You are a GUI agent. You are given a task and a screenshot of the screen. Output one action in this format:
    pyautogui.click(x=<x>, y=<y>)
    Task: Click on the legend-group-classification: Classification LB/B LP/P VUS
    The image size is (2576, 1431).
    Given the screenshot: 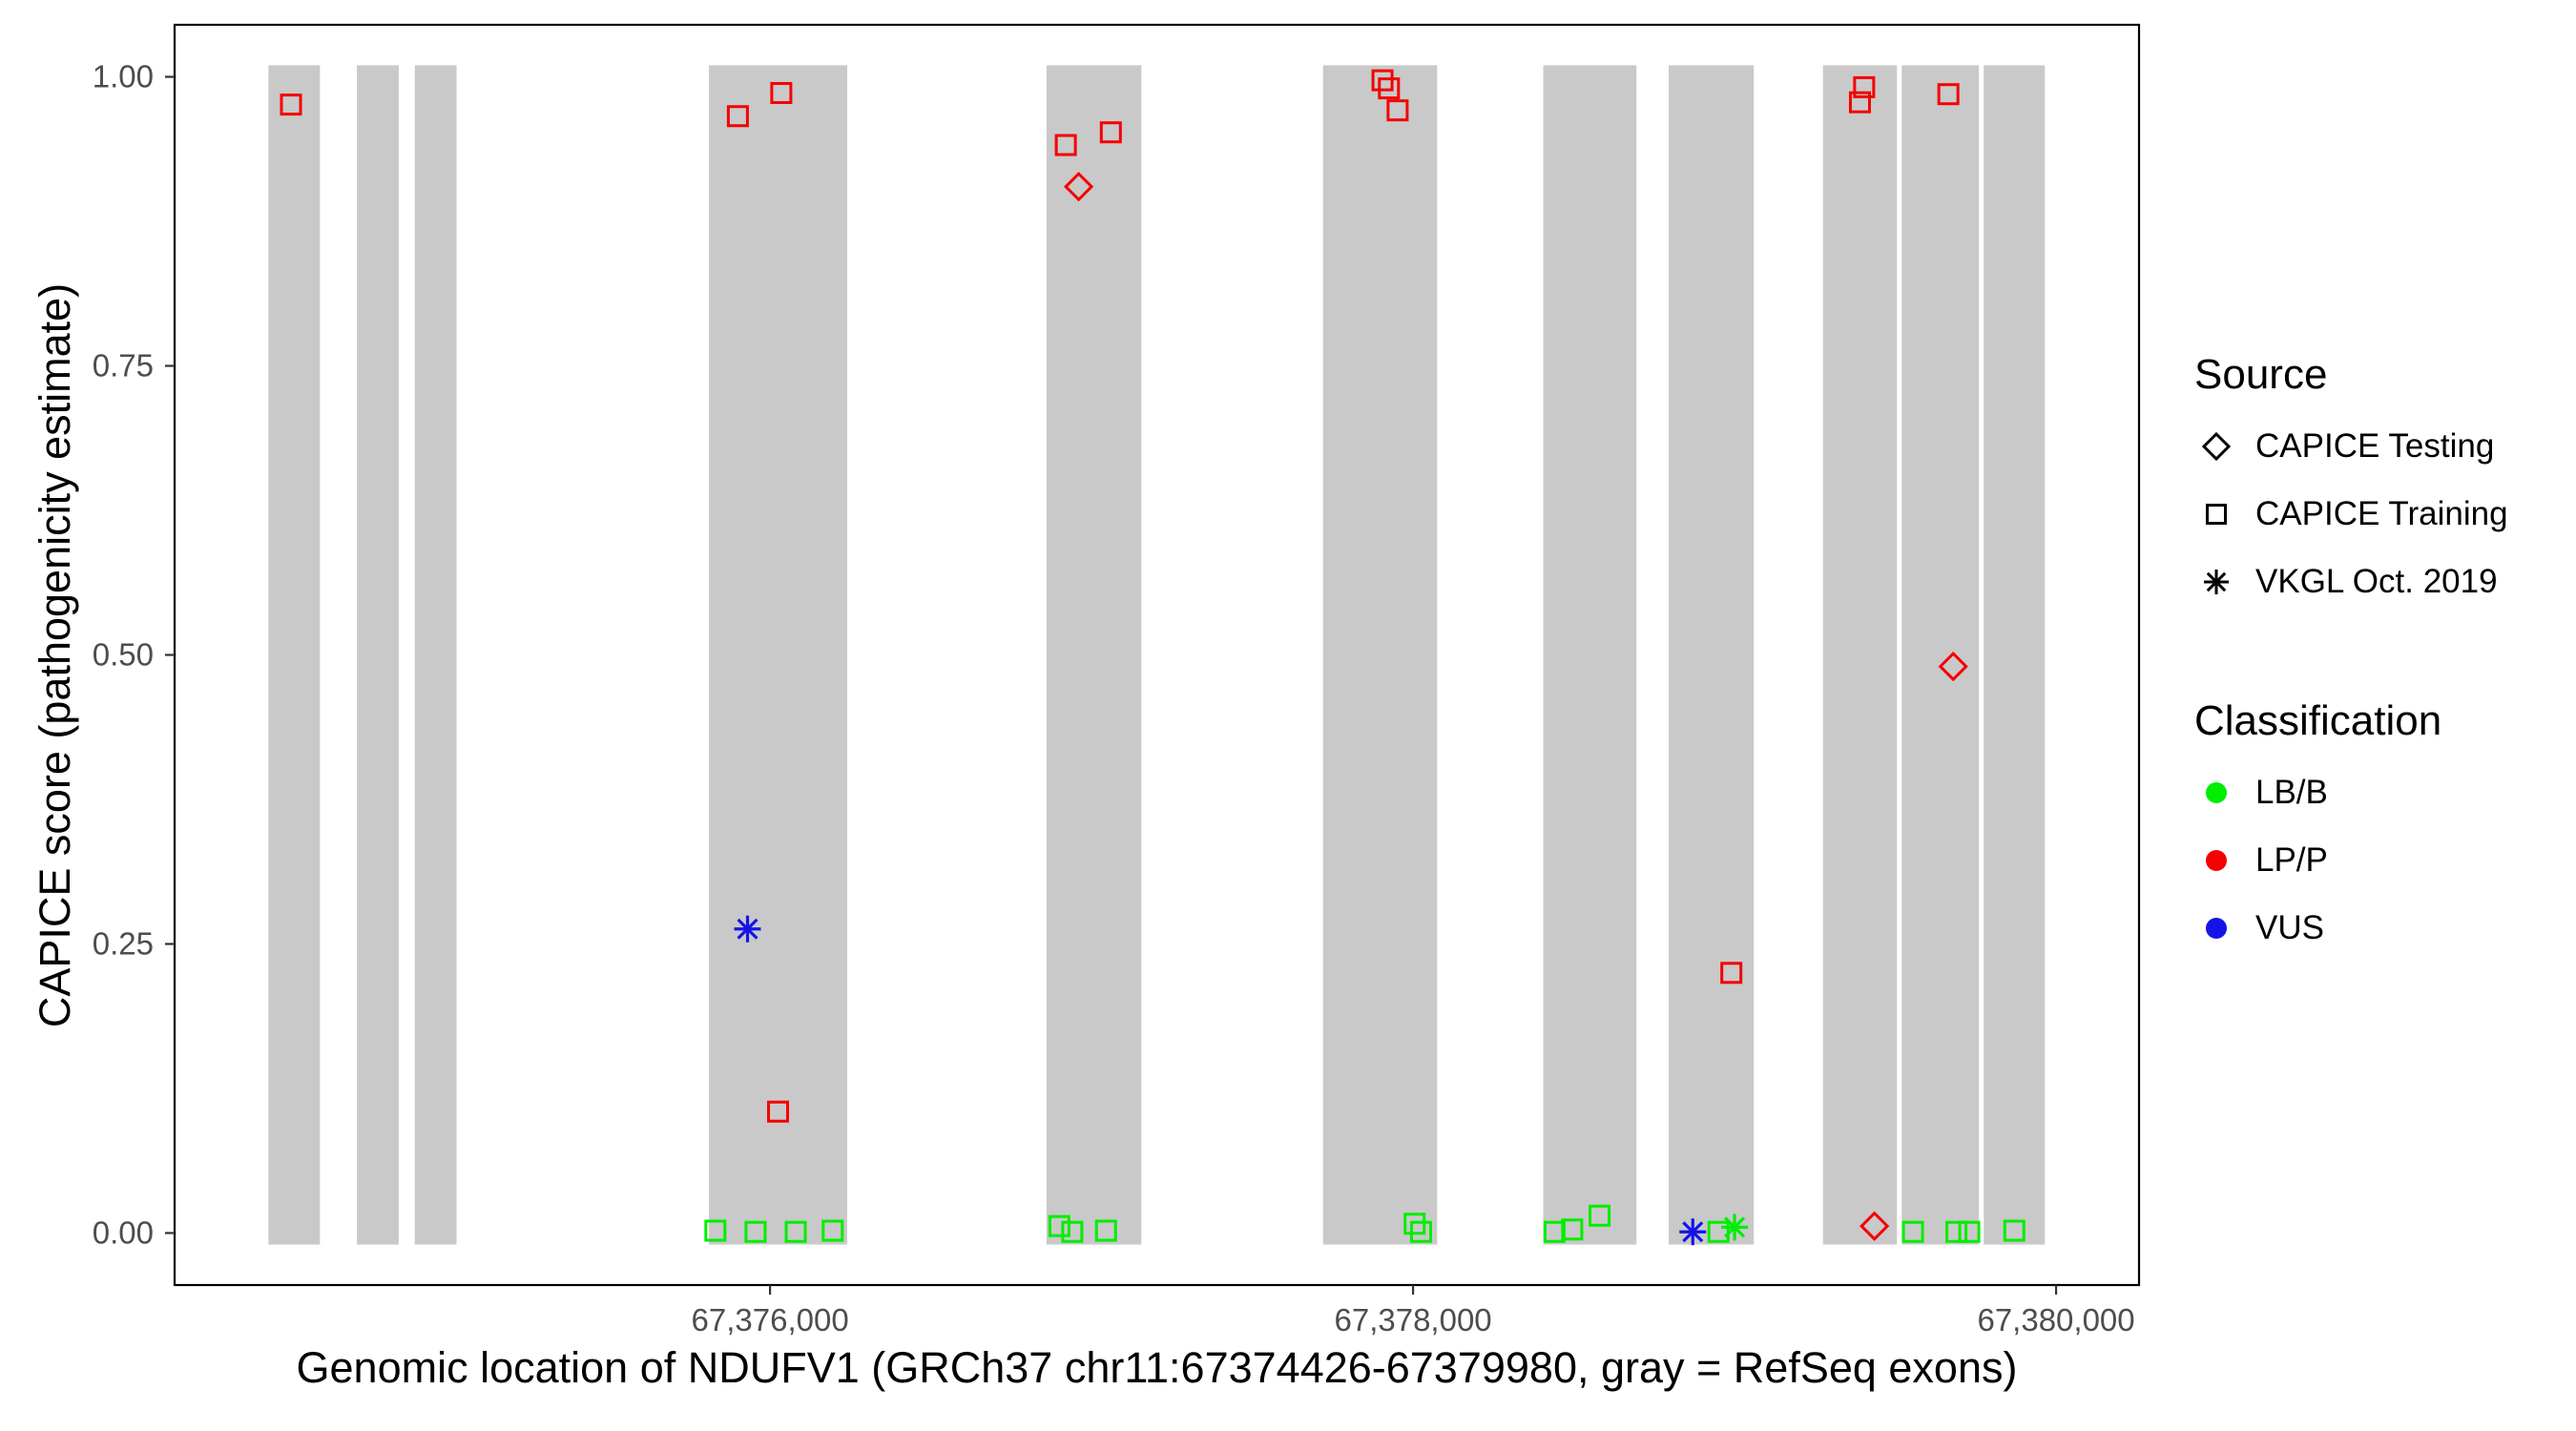 What is the action you would take?
    pyautogui.click(x=2351, y=829)
    